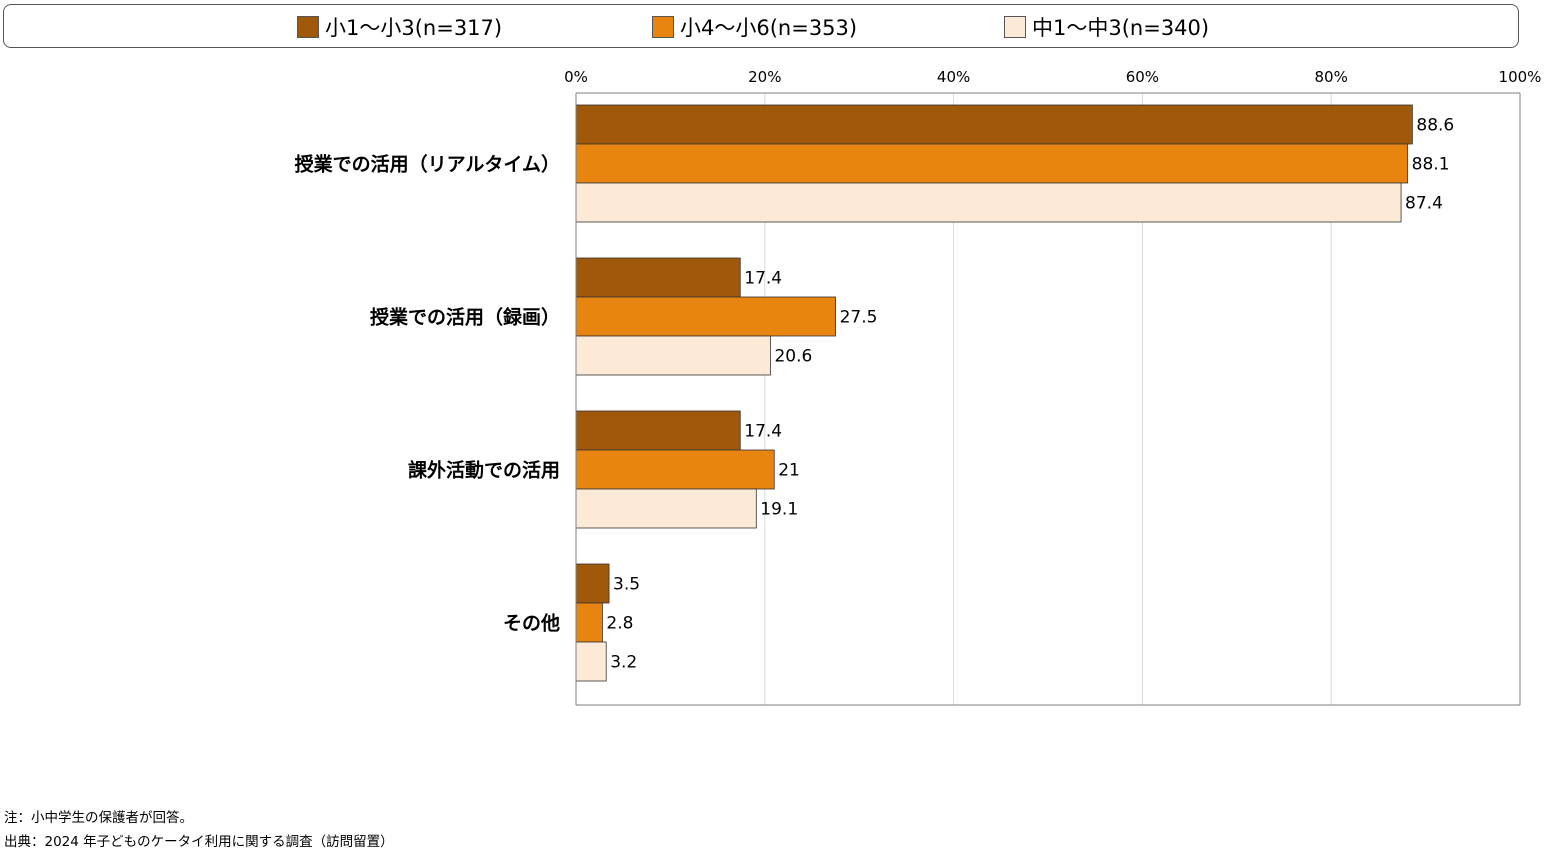  I want to click on source-text: 出典：2024 年子どものケータイ利用に関する調査（訪問留置）, so click(199, 842).